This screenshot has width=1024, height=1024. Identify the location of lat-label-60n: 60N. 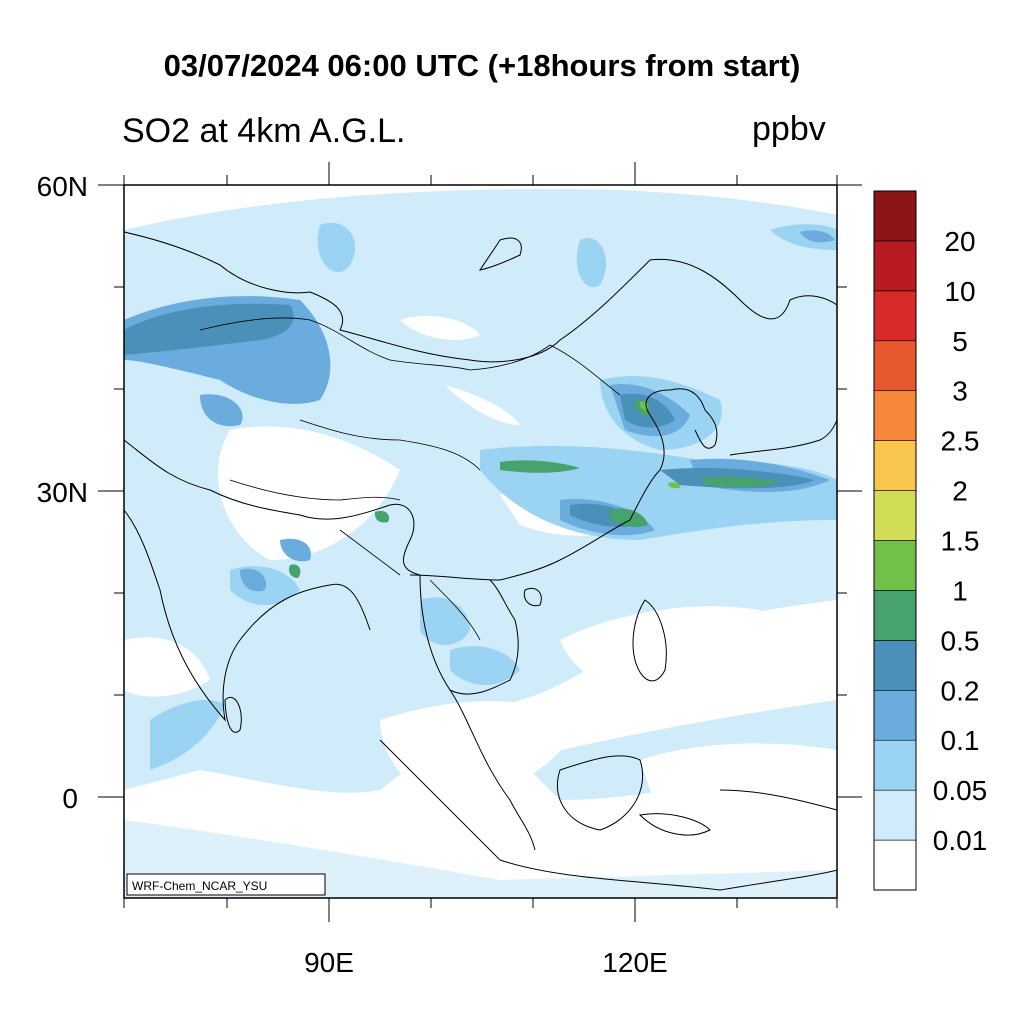
(62, 186).